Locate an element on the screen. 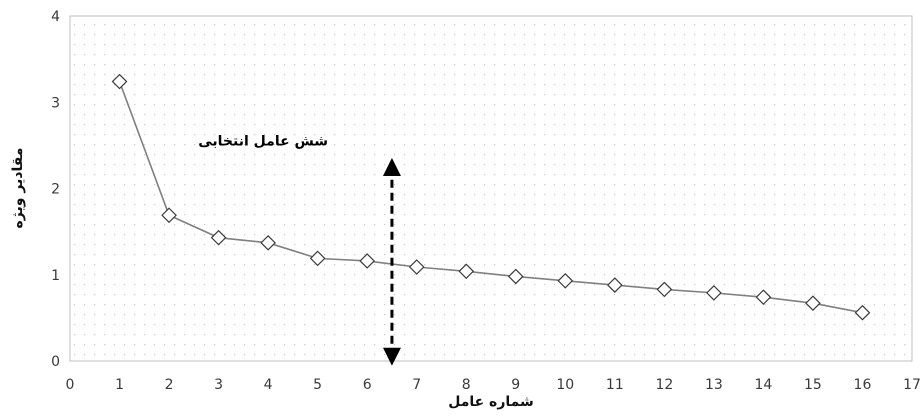  x-tick-label: 13 is located at coordinates (714, 385).